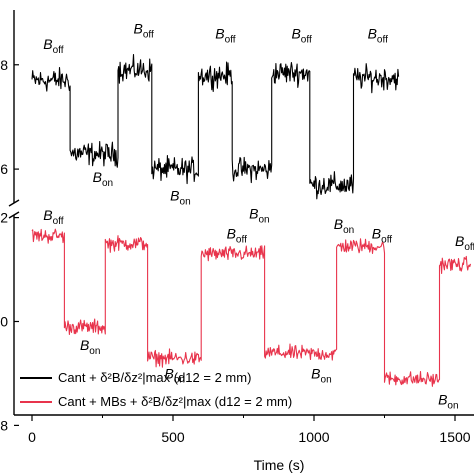 This screenshot has width=474, height=474. I want to click on x-tick-label: 1500, so click(454, 437).